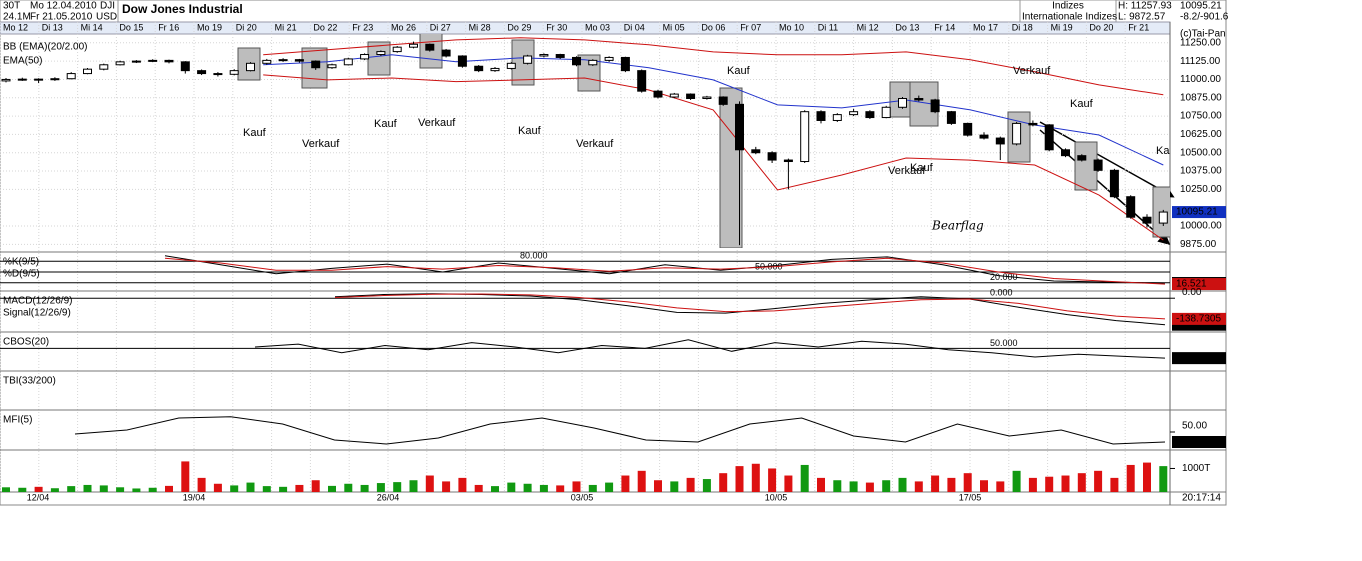 The height and width of the screenshot is (561, 1362). What do you see at coordinates (957, 226) in the screenshot?
I see `pattern-label: Bearflag` at bounding box center [957, 226].